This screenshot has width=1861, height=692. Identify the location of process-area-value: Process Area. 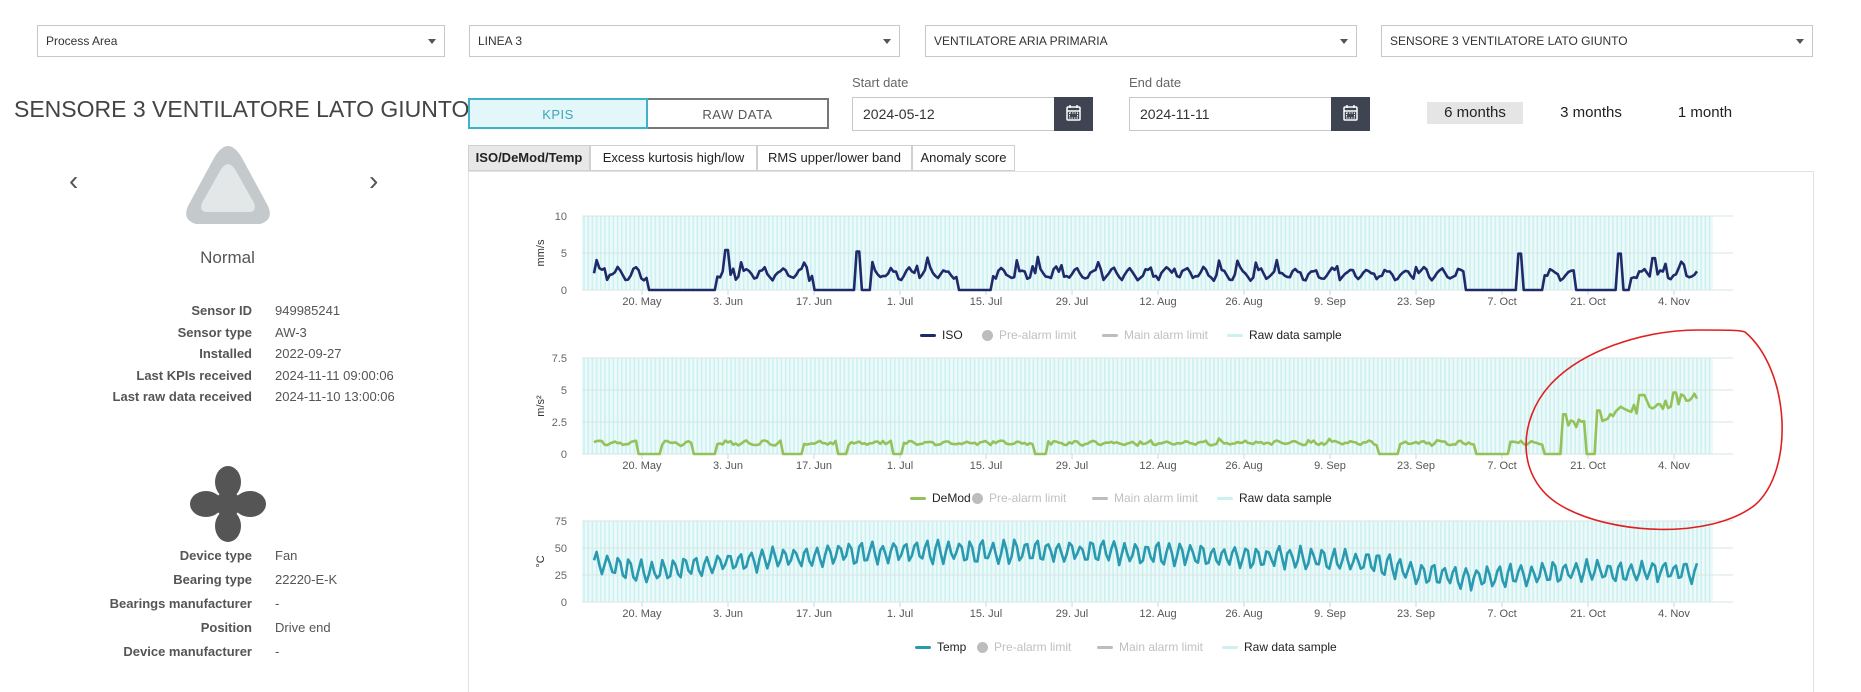
(82, 41).